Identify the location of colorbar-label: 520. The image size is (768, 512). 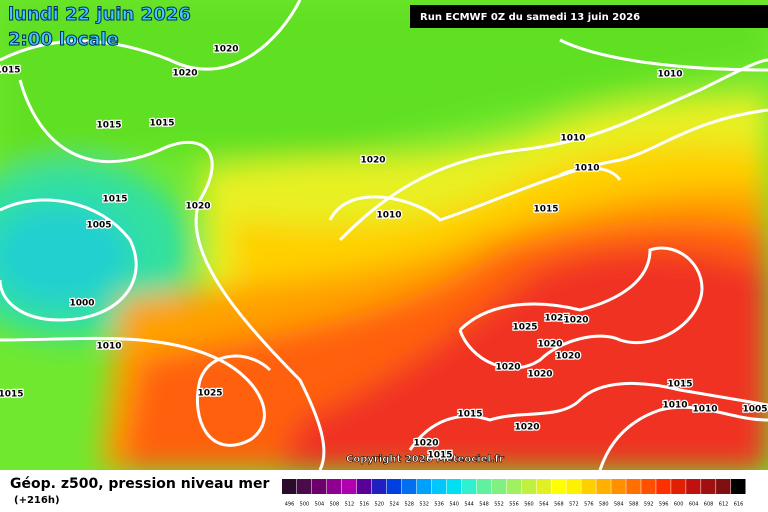
(380, 505).